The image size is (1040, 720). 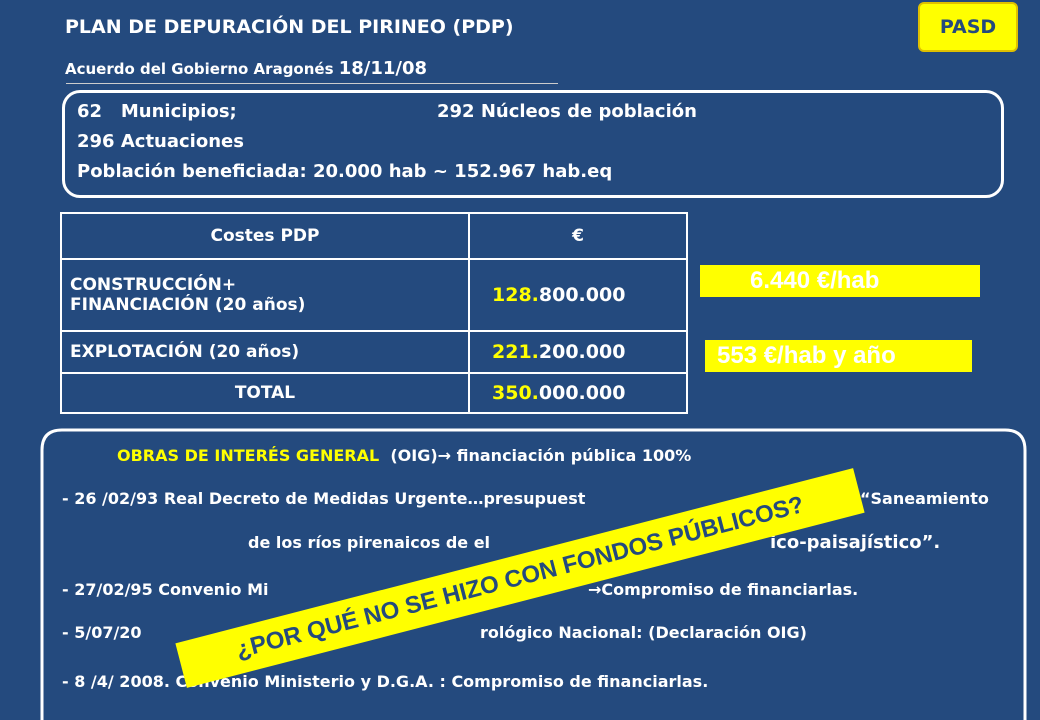 I want to click on badge: PASD, so click(x=968, y=27).